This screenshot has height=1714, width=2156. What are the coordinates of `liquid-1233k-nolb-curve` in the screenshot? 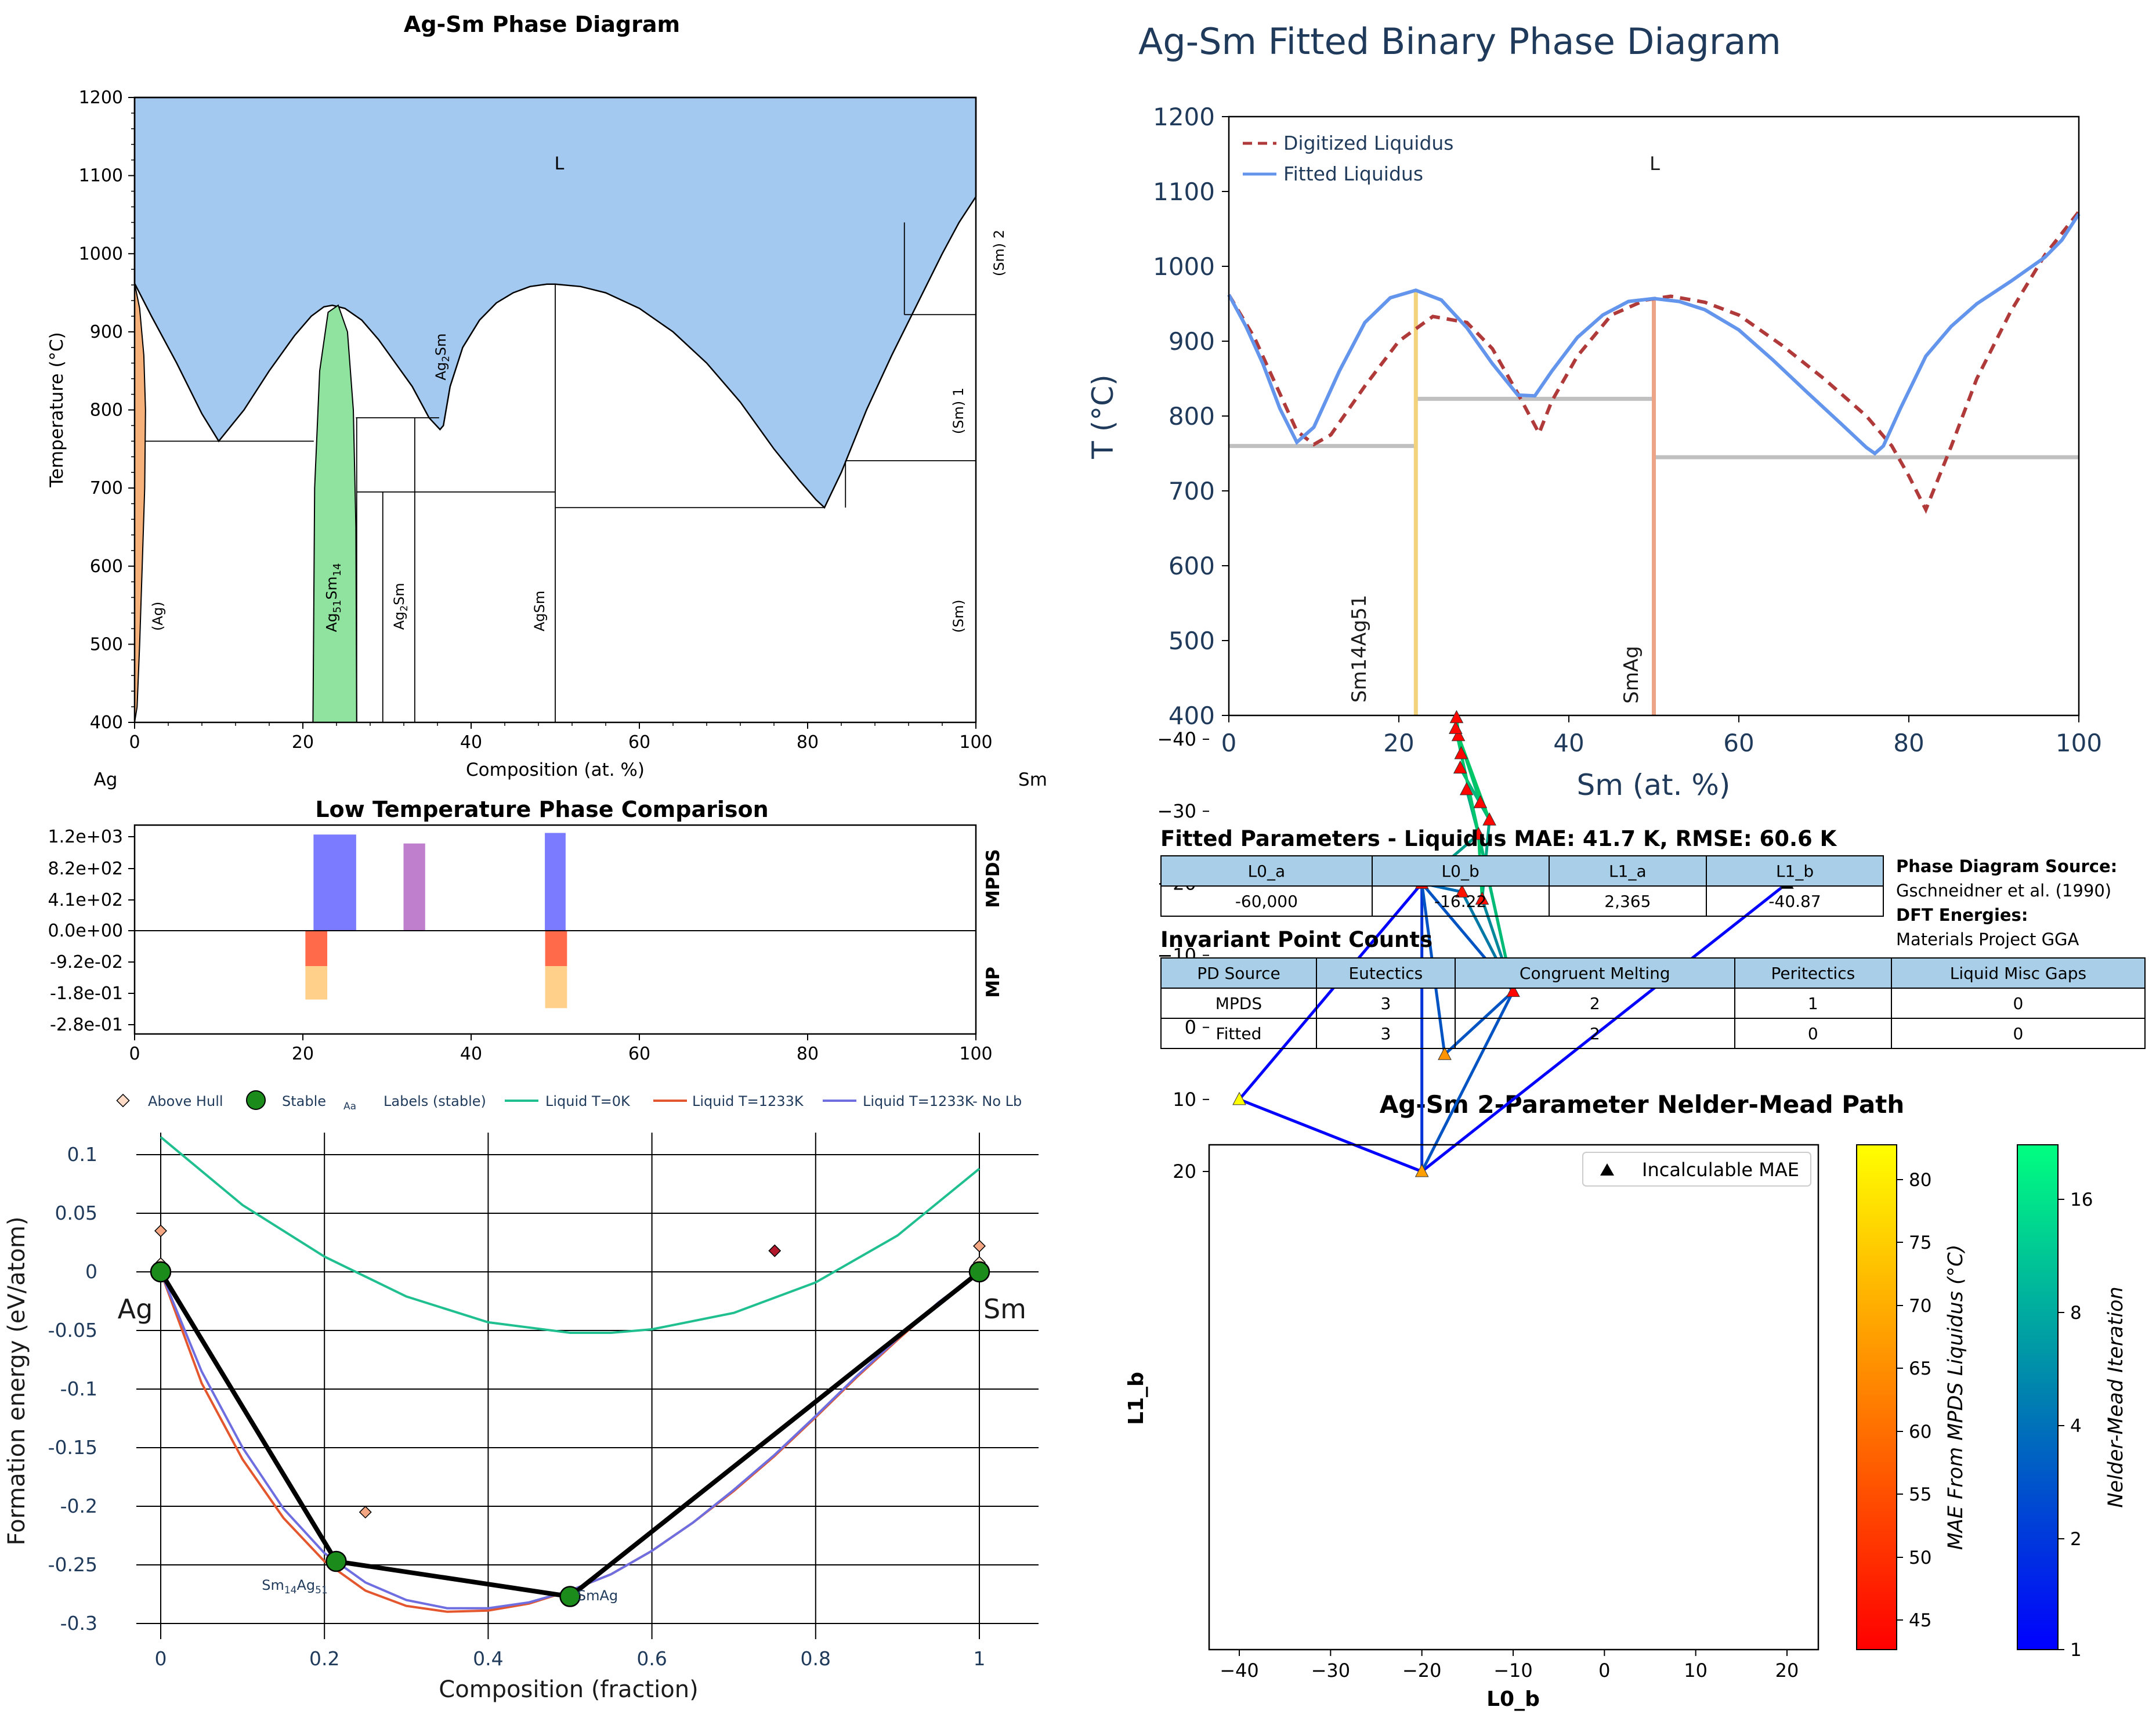 It's located at (570, 1441).